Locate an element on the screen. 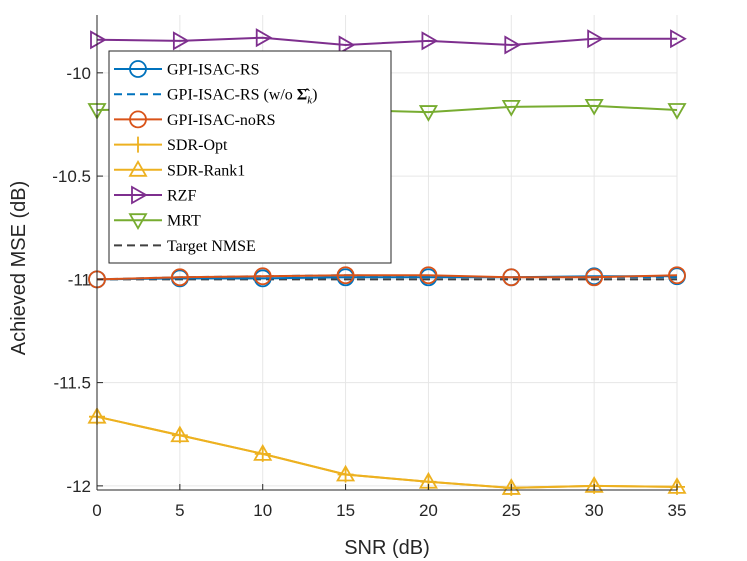  x-tick-label: 35 is located at coordinates (677, 510).